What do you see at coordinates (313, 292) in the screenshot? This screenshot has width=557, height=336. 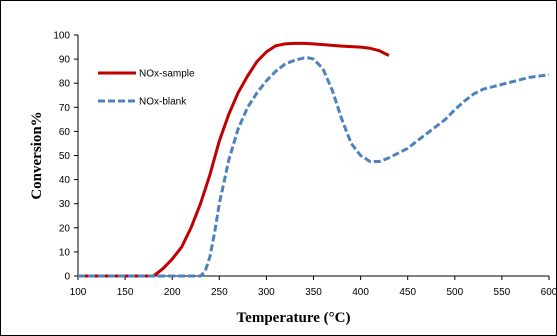 I see `x-tick-label: 350` at bounding box center [313, 292].